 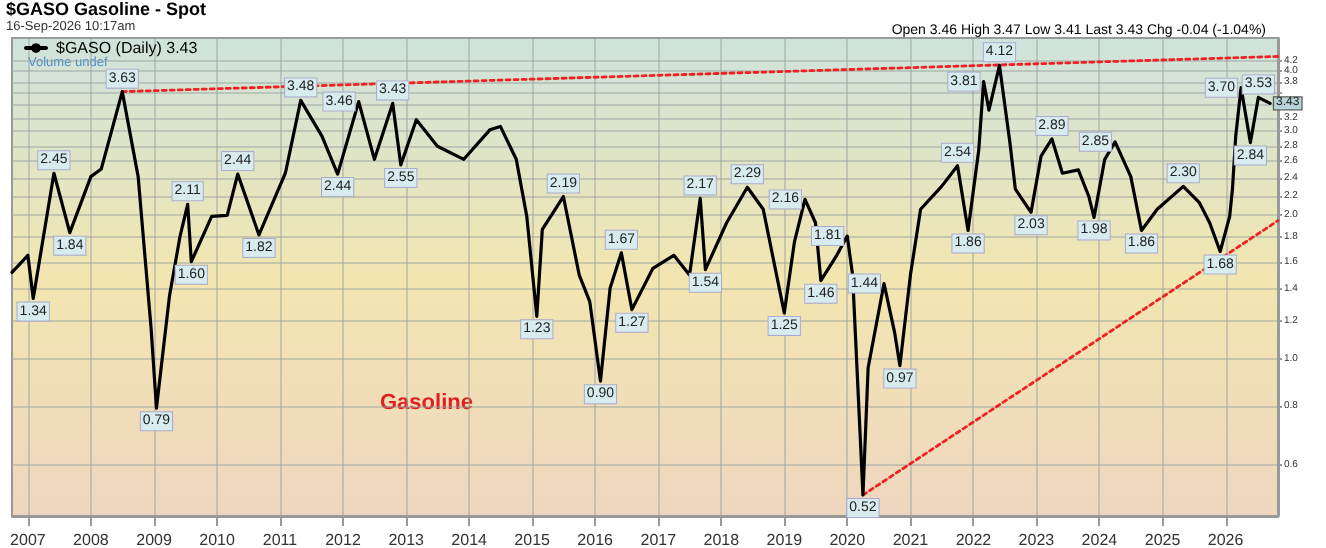 I want to click on x-tick-label: 2023, so click(x=1037, y=539).